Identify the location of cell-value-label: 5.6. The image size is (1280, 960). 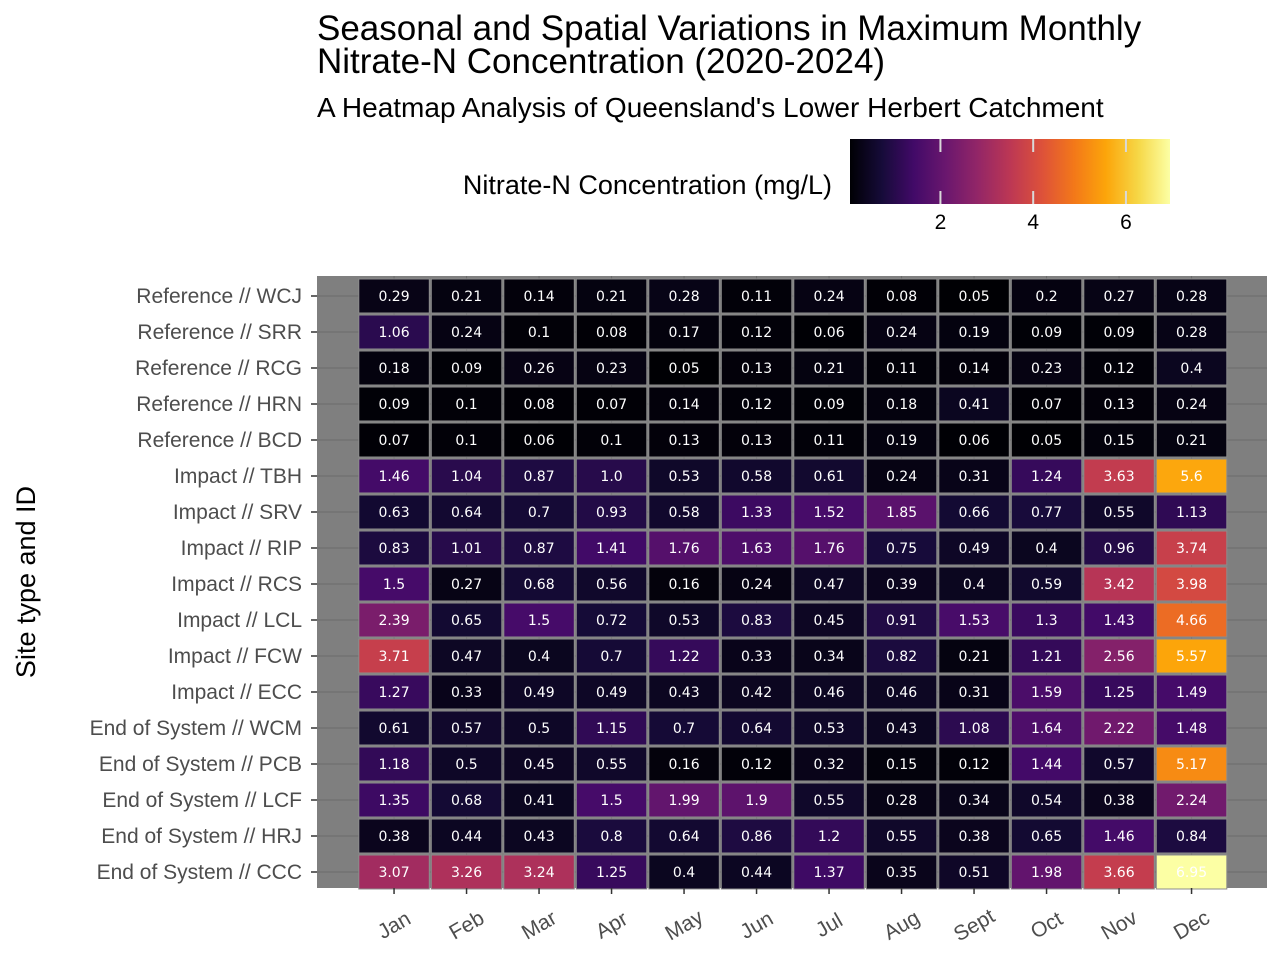
(1191, 477).